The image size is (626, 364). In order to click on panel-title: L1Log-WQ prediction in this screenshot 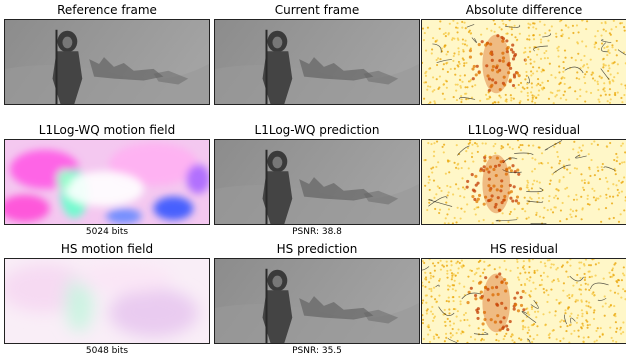, I will do `click(317, 130)`.